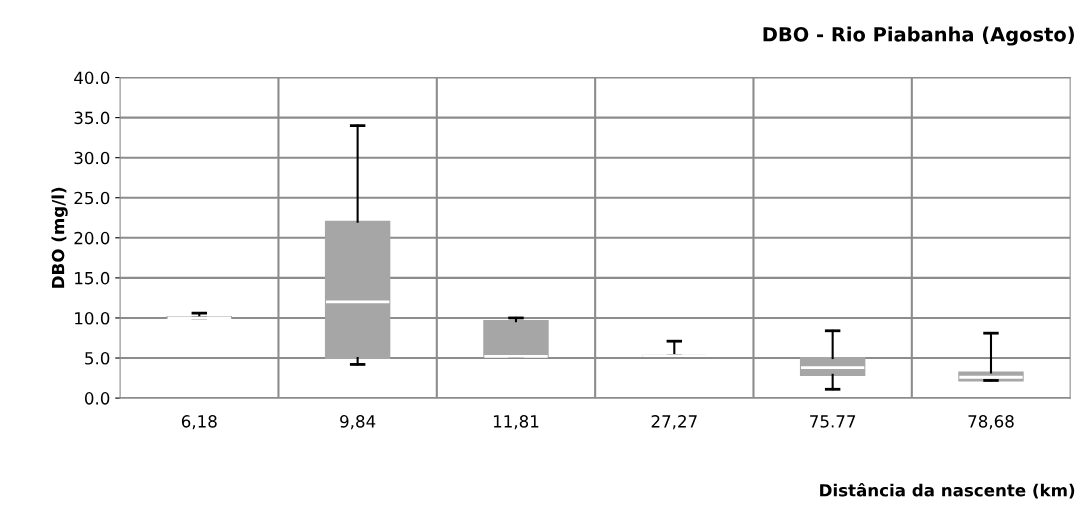 This screenshot has height=517, width=1092. Describe the element at coordinates (97, 358) in the screenshot. I see `y-tick-label: 5.0` at that location.